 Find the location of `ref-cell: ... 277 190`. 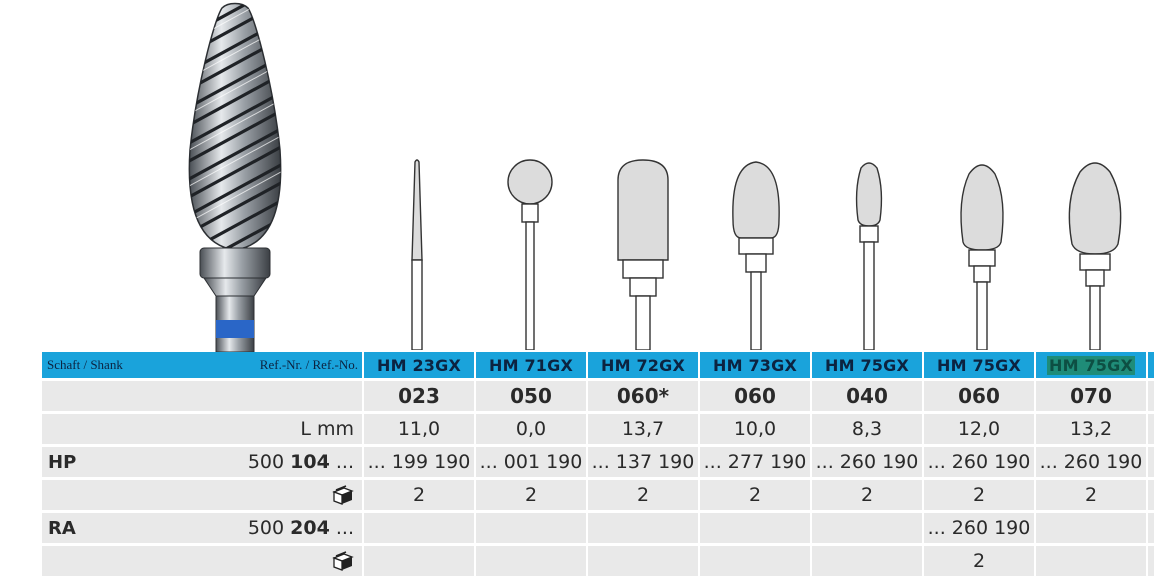

ref-cell: ... 277 190 is located at coordinates (755, 462).